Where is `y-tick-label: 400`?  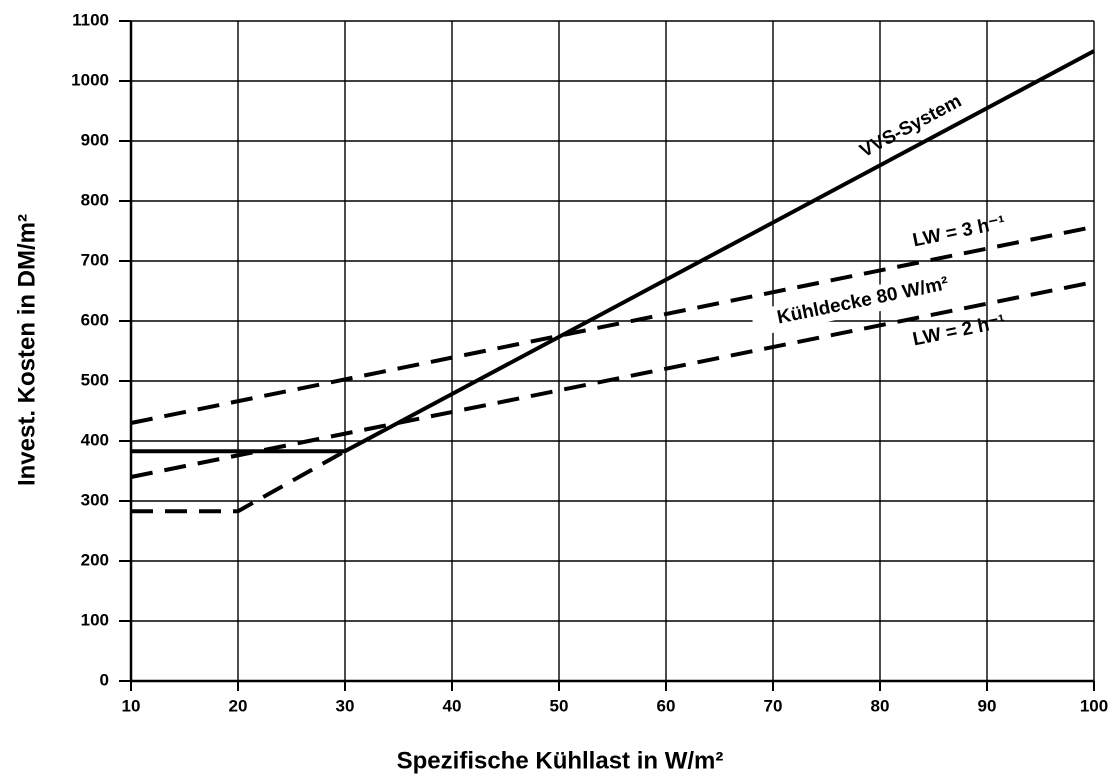
y-tick-label: 400 is located at coordinates (95, 439).